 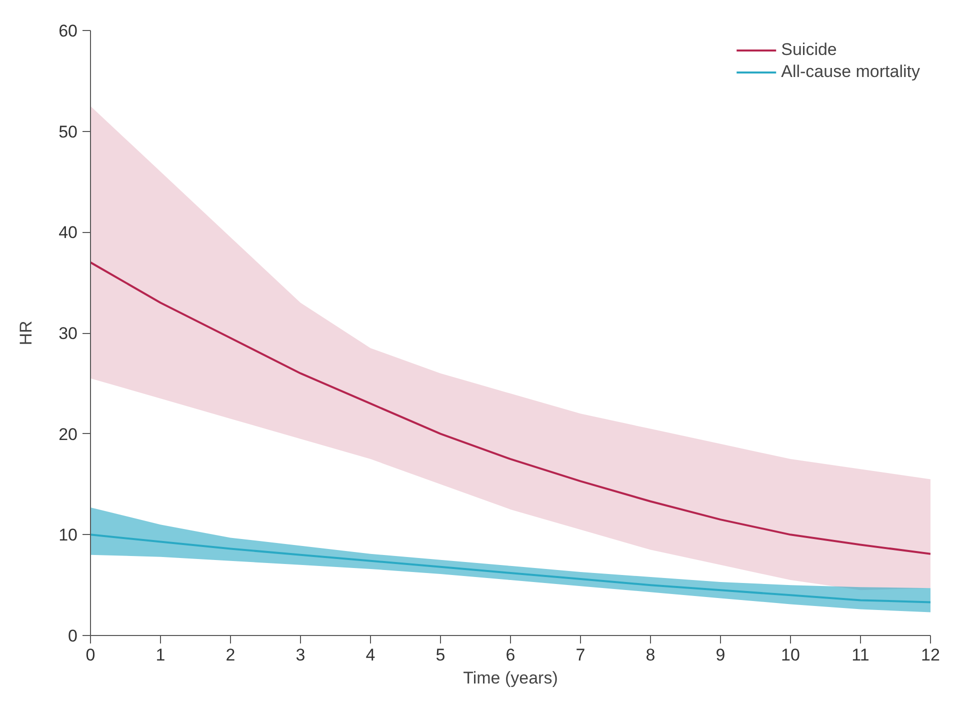 I want to click on x-tick-label: 4, so click(x=371, y=655).